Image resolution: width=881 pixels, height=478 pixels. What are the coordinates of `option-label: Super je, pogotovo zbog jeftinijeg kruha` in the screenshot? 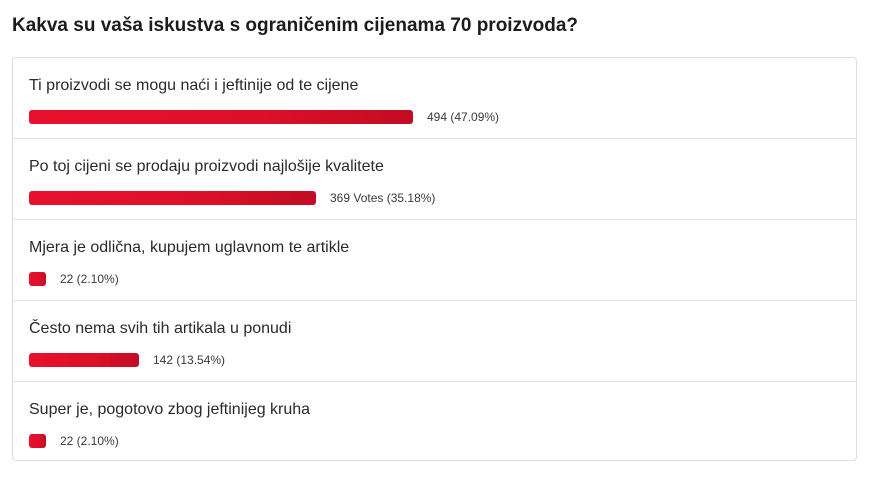 It's located at (170, 409).